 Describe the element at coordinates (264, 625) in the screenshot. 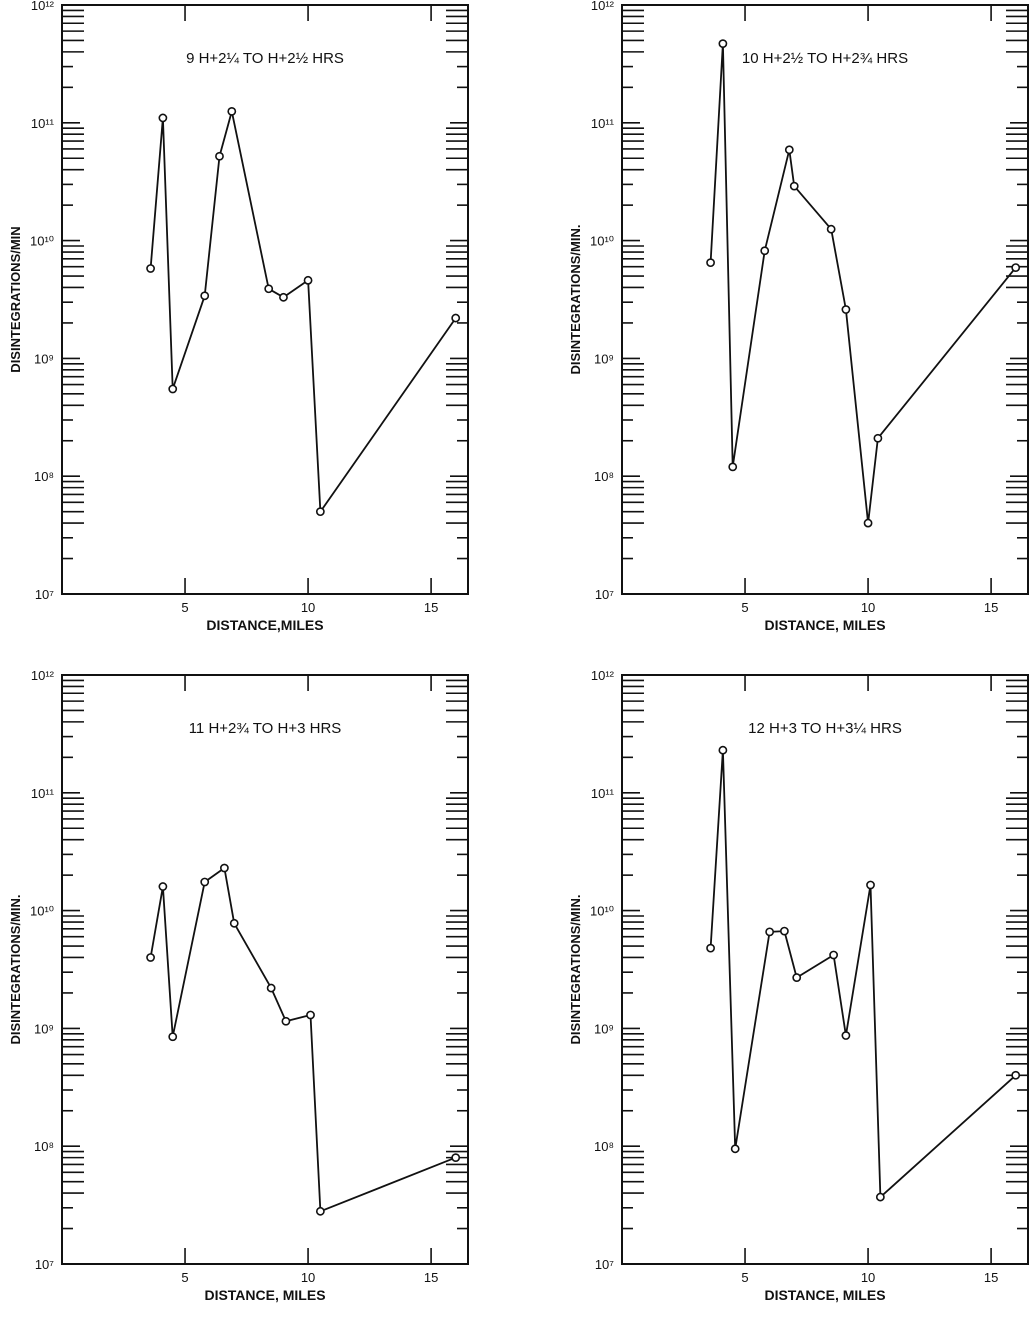

I see `x-axis-label: DISTANCE,MILES` at that location.